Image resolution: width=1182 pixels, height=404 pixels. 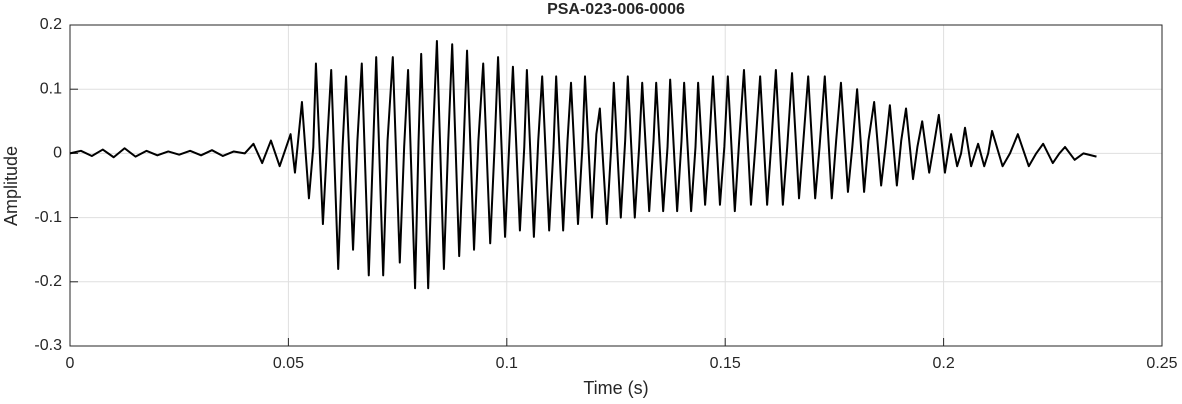 I want to click on x-axis-label: Time (s), so click(x=615, y=388).